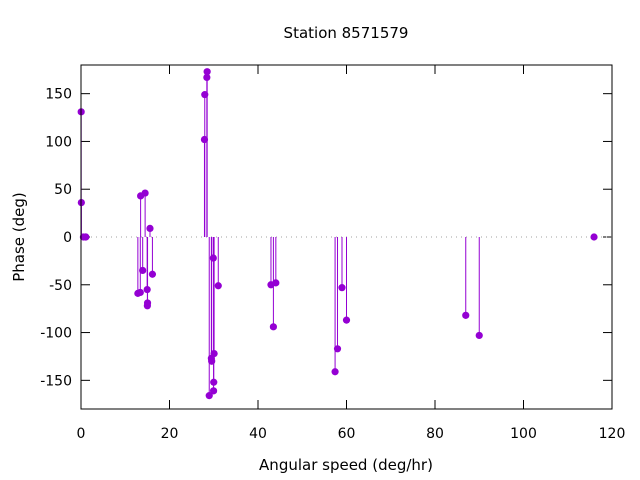 This screenshot has height=480, width=640. Describe the element at coordinates (612, 434) in the screenshot. I see `x-tick-label: 120` at that location.